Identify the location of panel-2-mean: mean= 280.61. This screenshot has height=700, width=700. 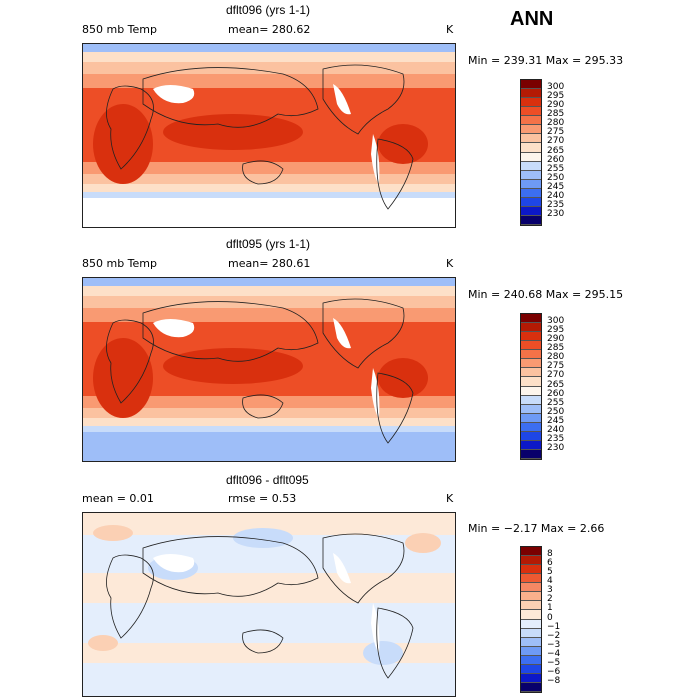
(269, 263).